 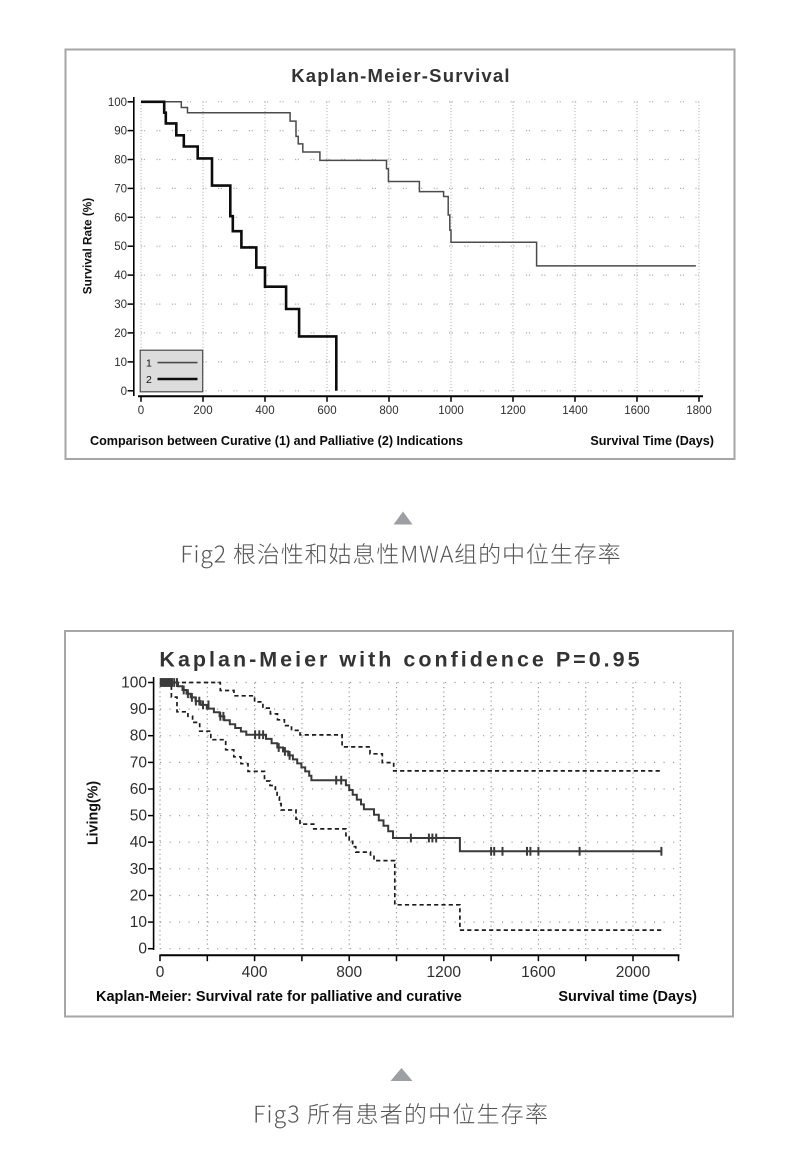 I want to click on svg-text: Living(%), so click(x=94, y=813).